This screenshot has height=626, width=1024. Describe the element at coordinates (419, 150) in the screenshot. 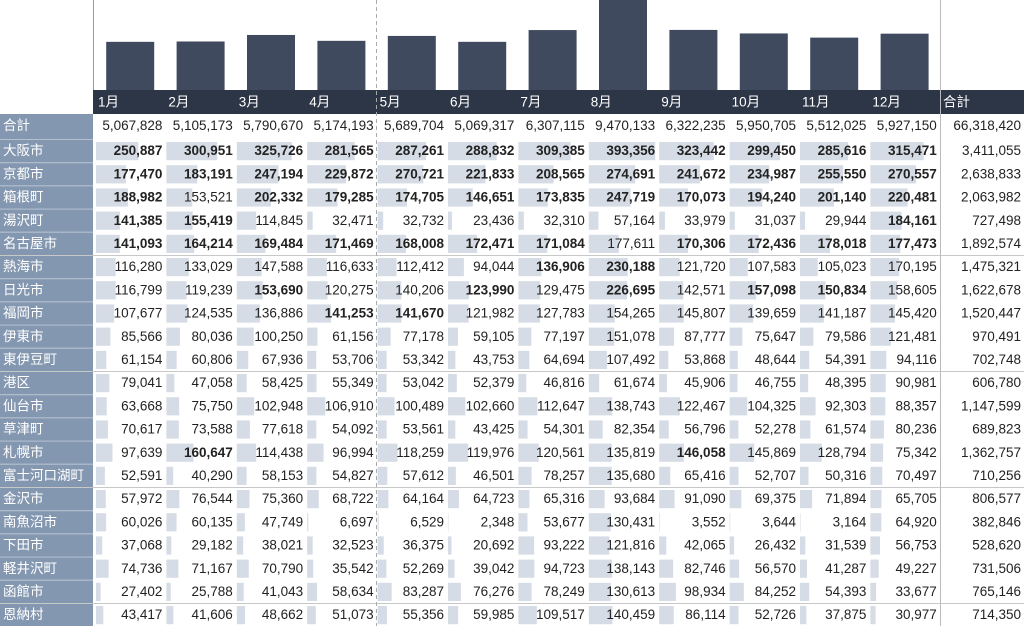

I see `cell: 287,261` at that location.